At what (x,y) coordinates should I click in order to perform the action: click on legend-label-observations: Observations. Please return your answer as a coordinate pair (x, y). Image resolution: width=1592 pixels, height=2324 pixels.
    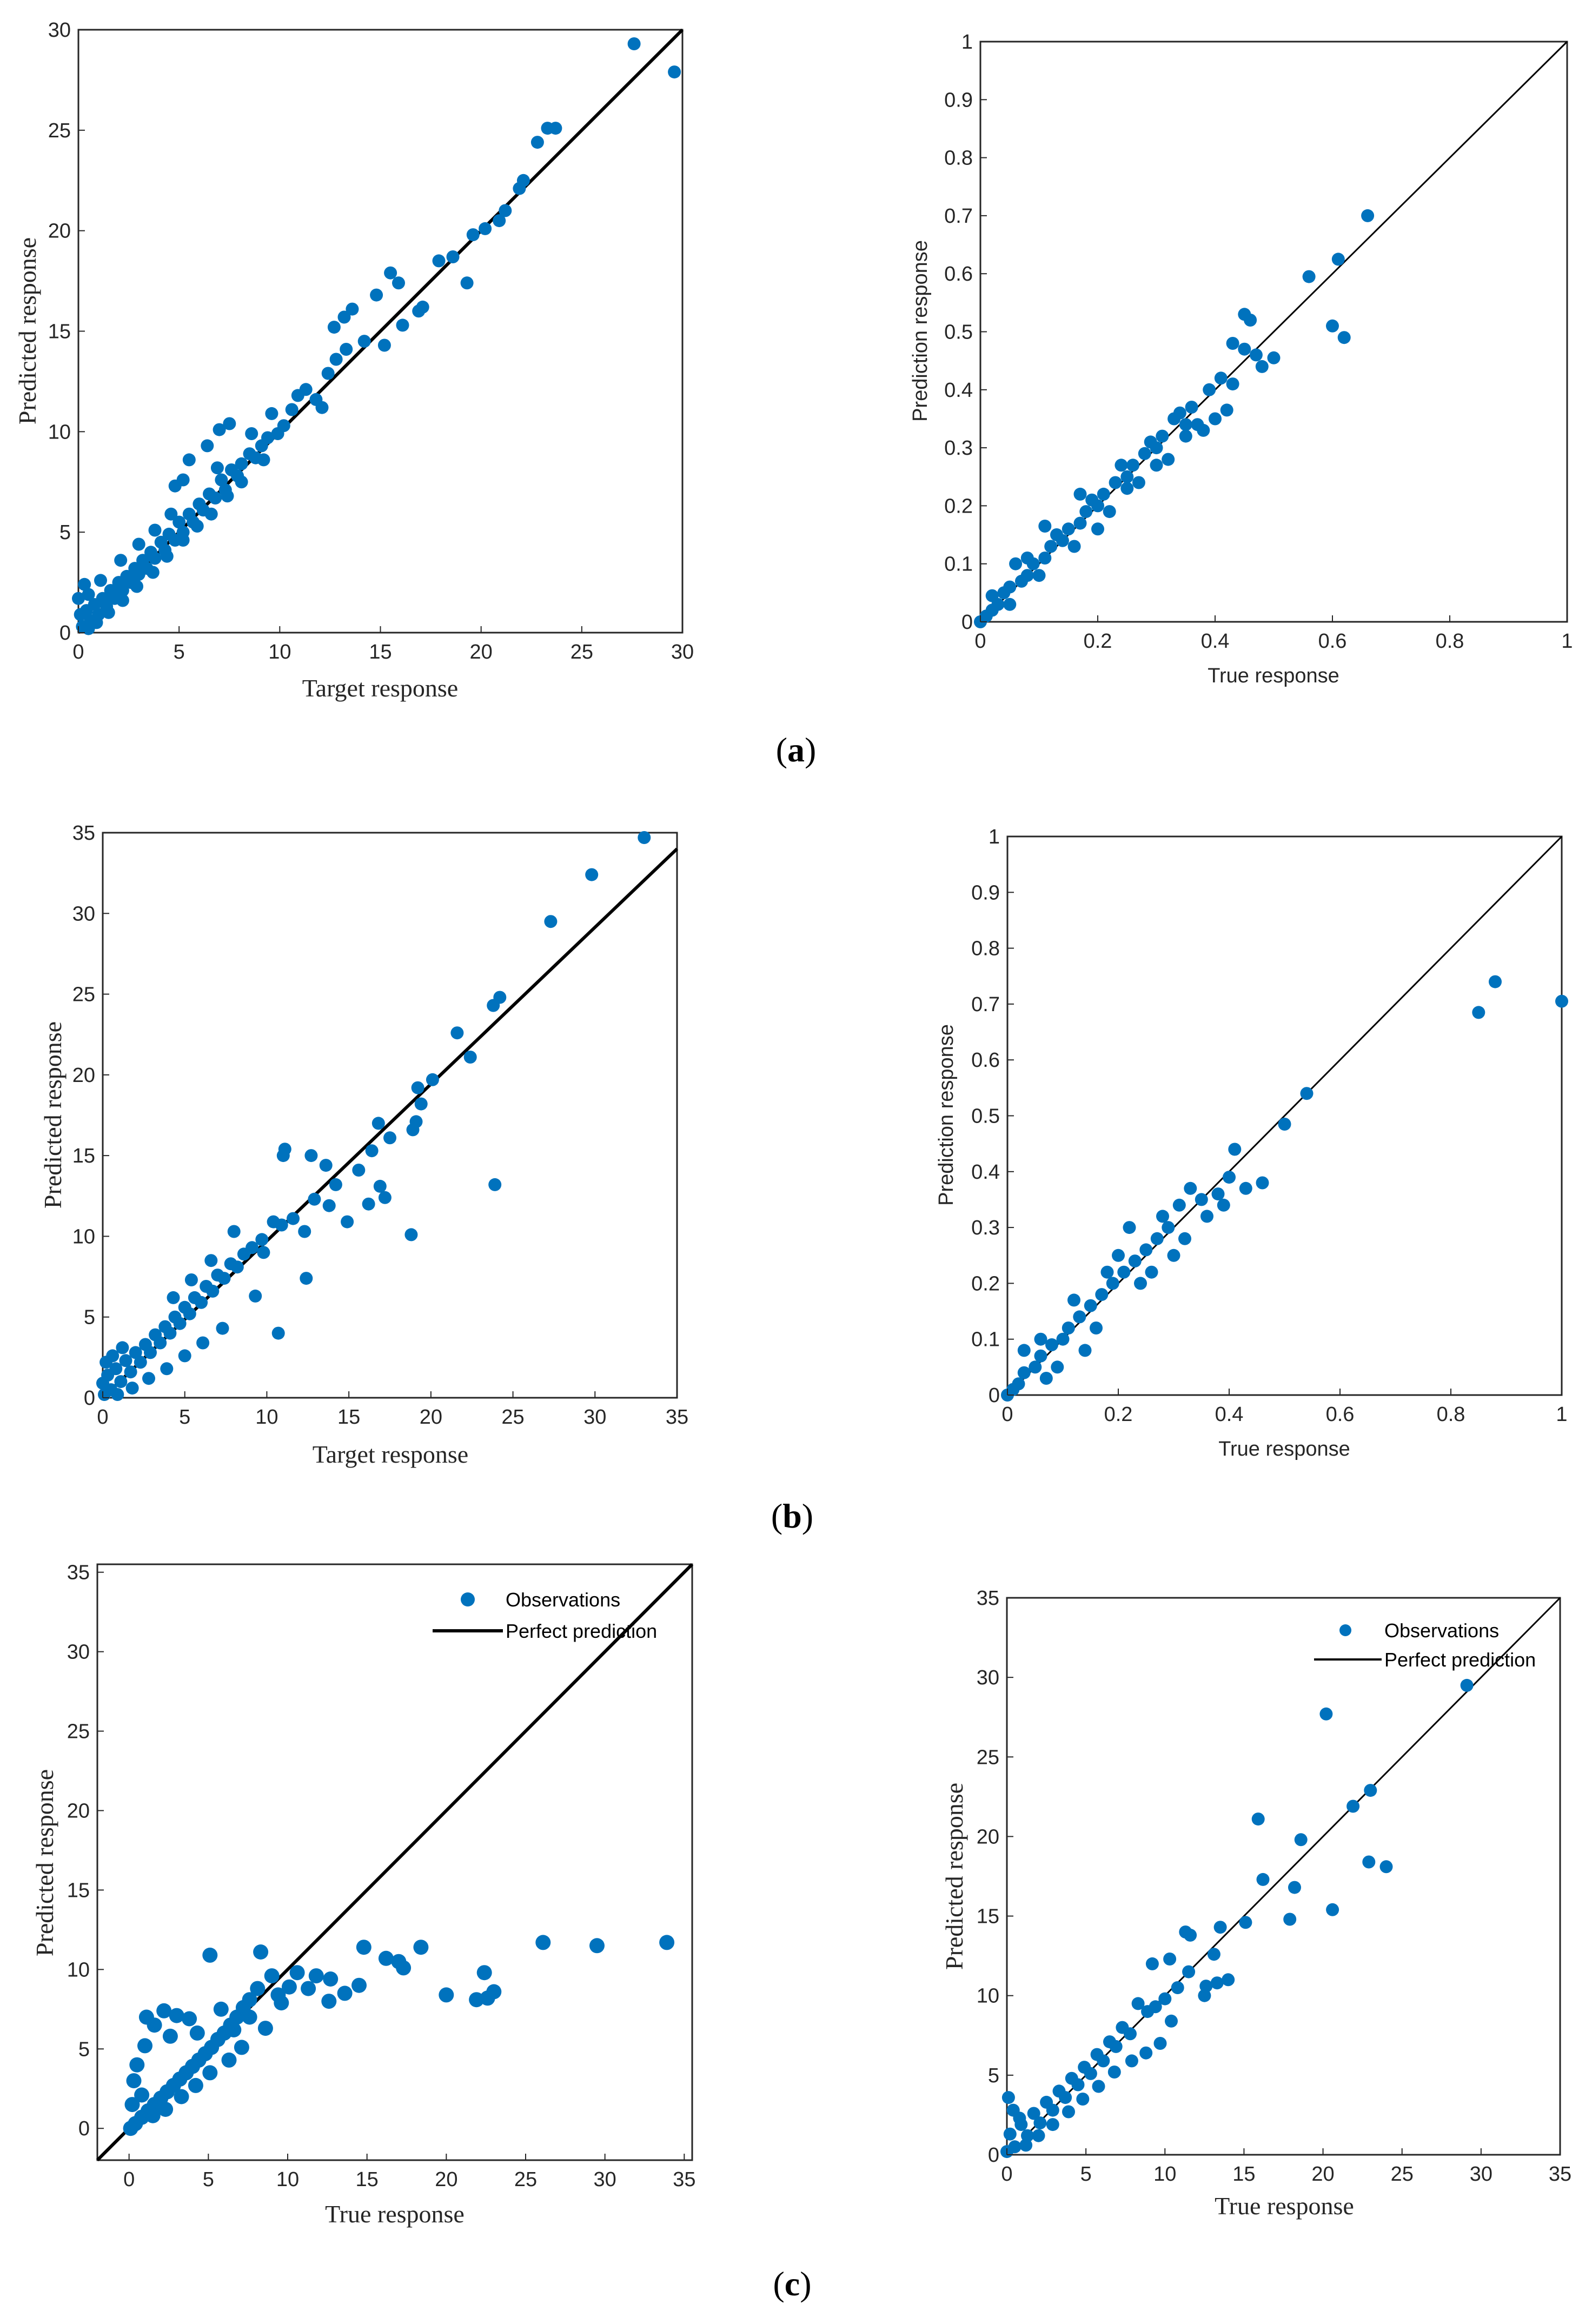
    Looking at the image, I should click on (563, 1600).